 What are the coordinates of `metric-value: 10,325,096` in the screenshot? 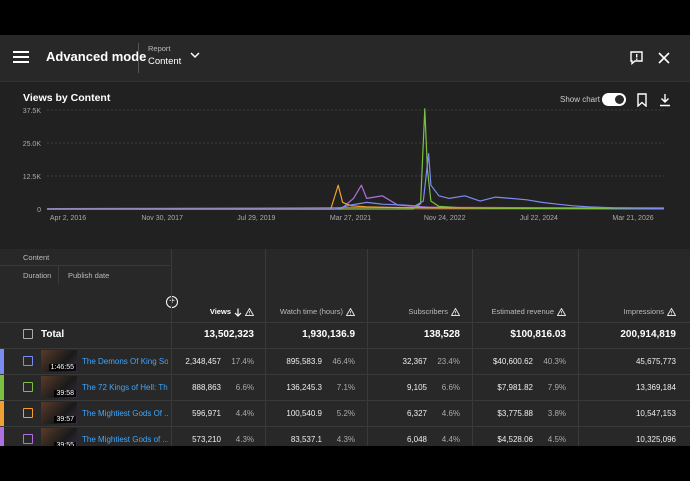 It's located at (655, 439).